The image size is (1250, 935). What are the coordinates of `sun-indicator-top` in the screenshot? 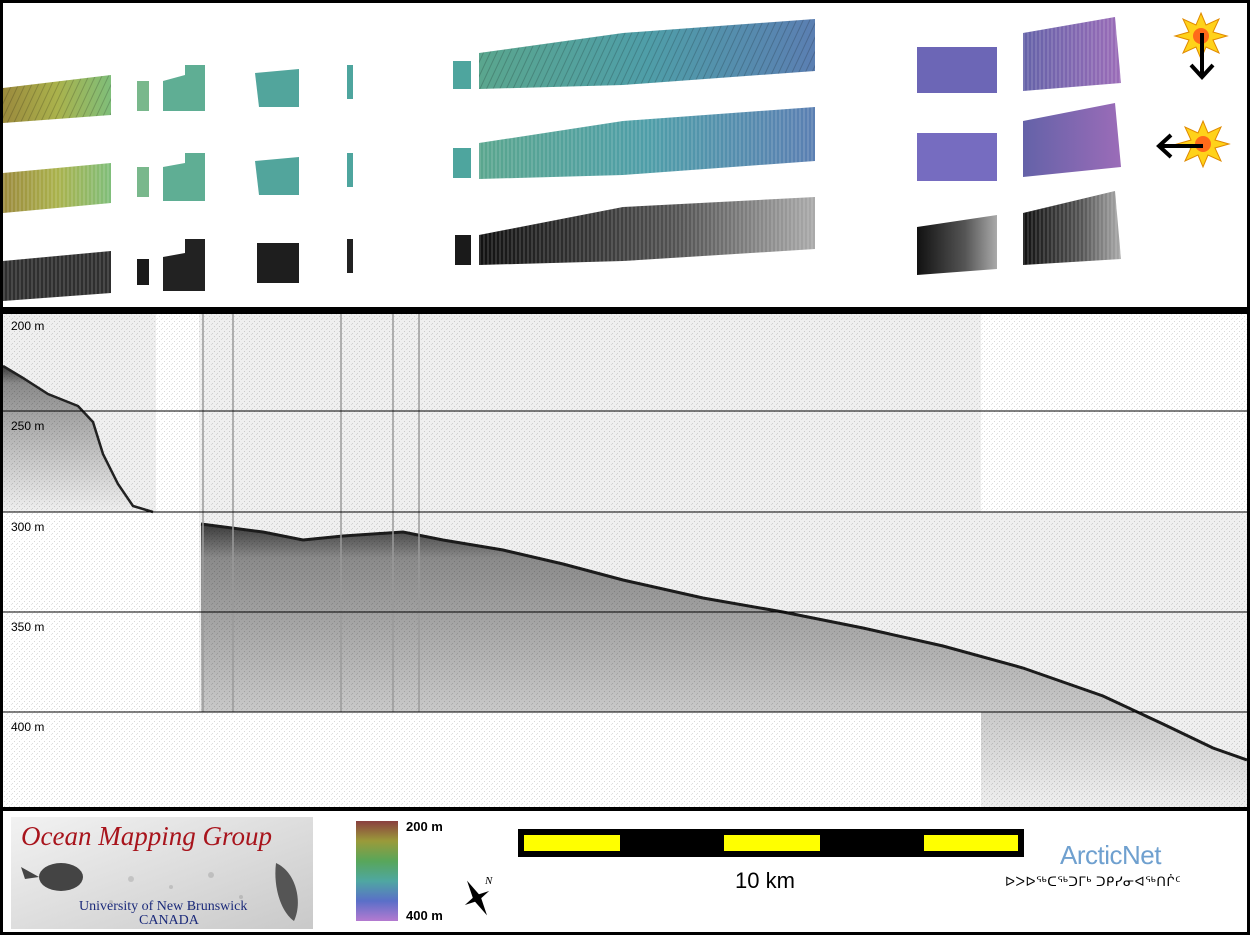 It's located at (1201, 45).